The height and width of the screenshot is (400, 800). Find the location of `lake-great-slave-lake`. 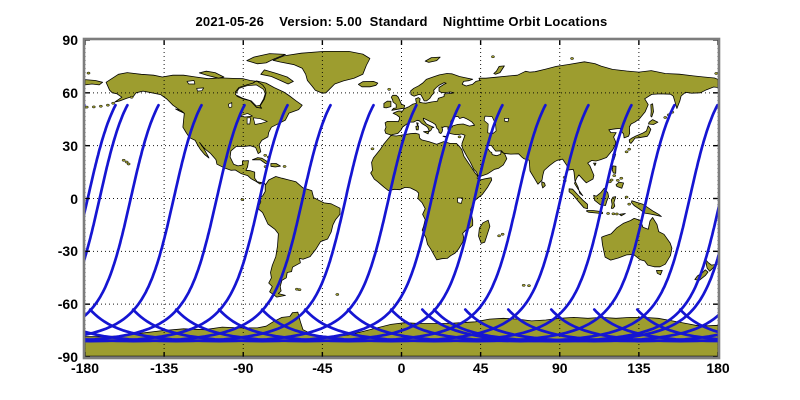

lake-great-slave-lake is located at coordinates (200, 89).